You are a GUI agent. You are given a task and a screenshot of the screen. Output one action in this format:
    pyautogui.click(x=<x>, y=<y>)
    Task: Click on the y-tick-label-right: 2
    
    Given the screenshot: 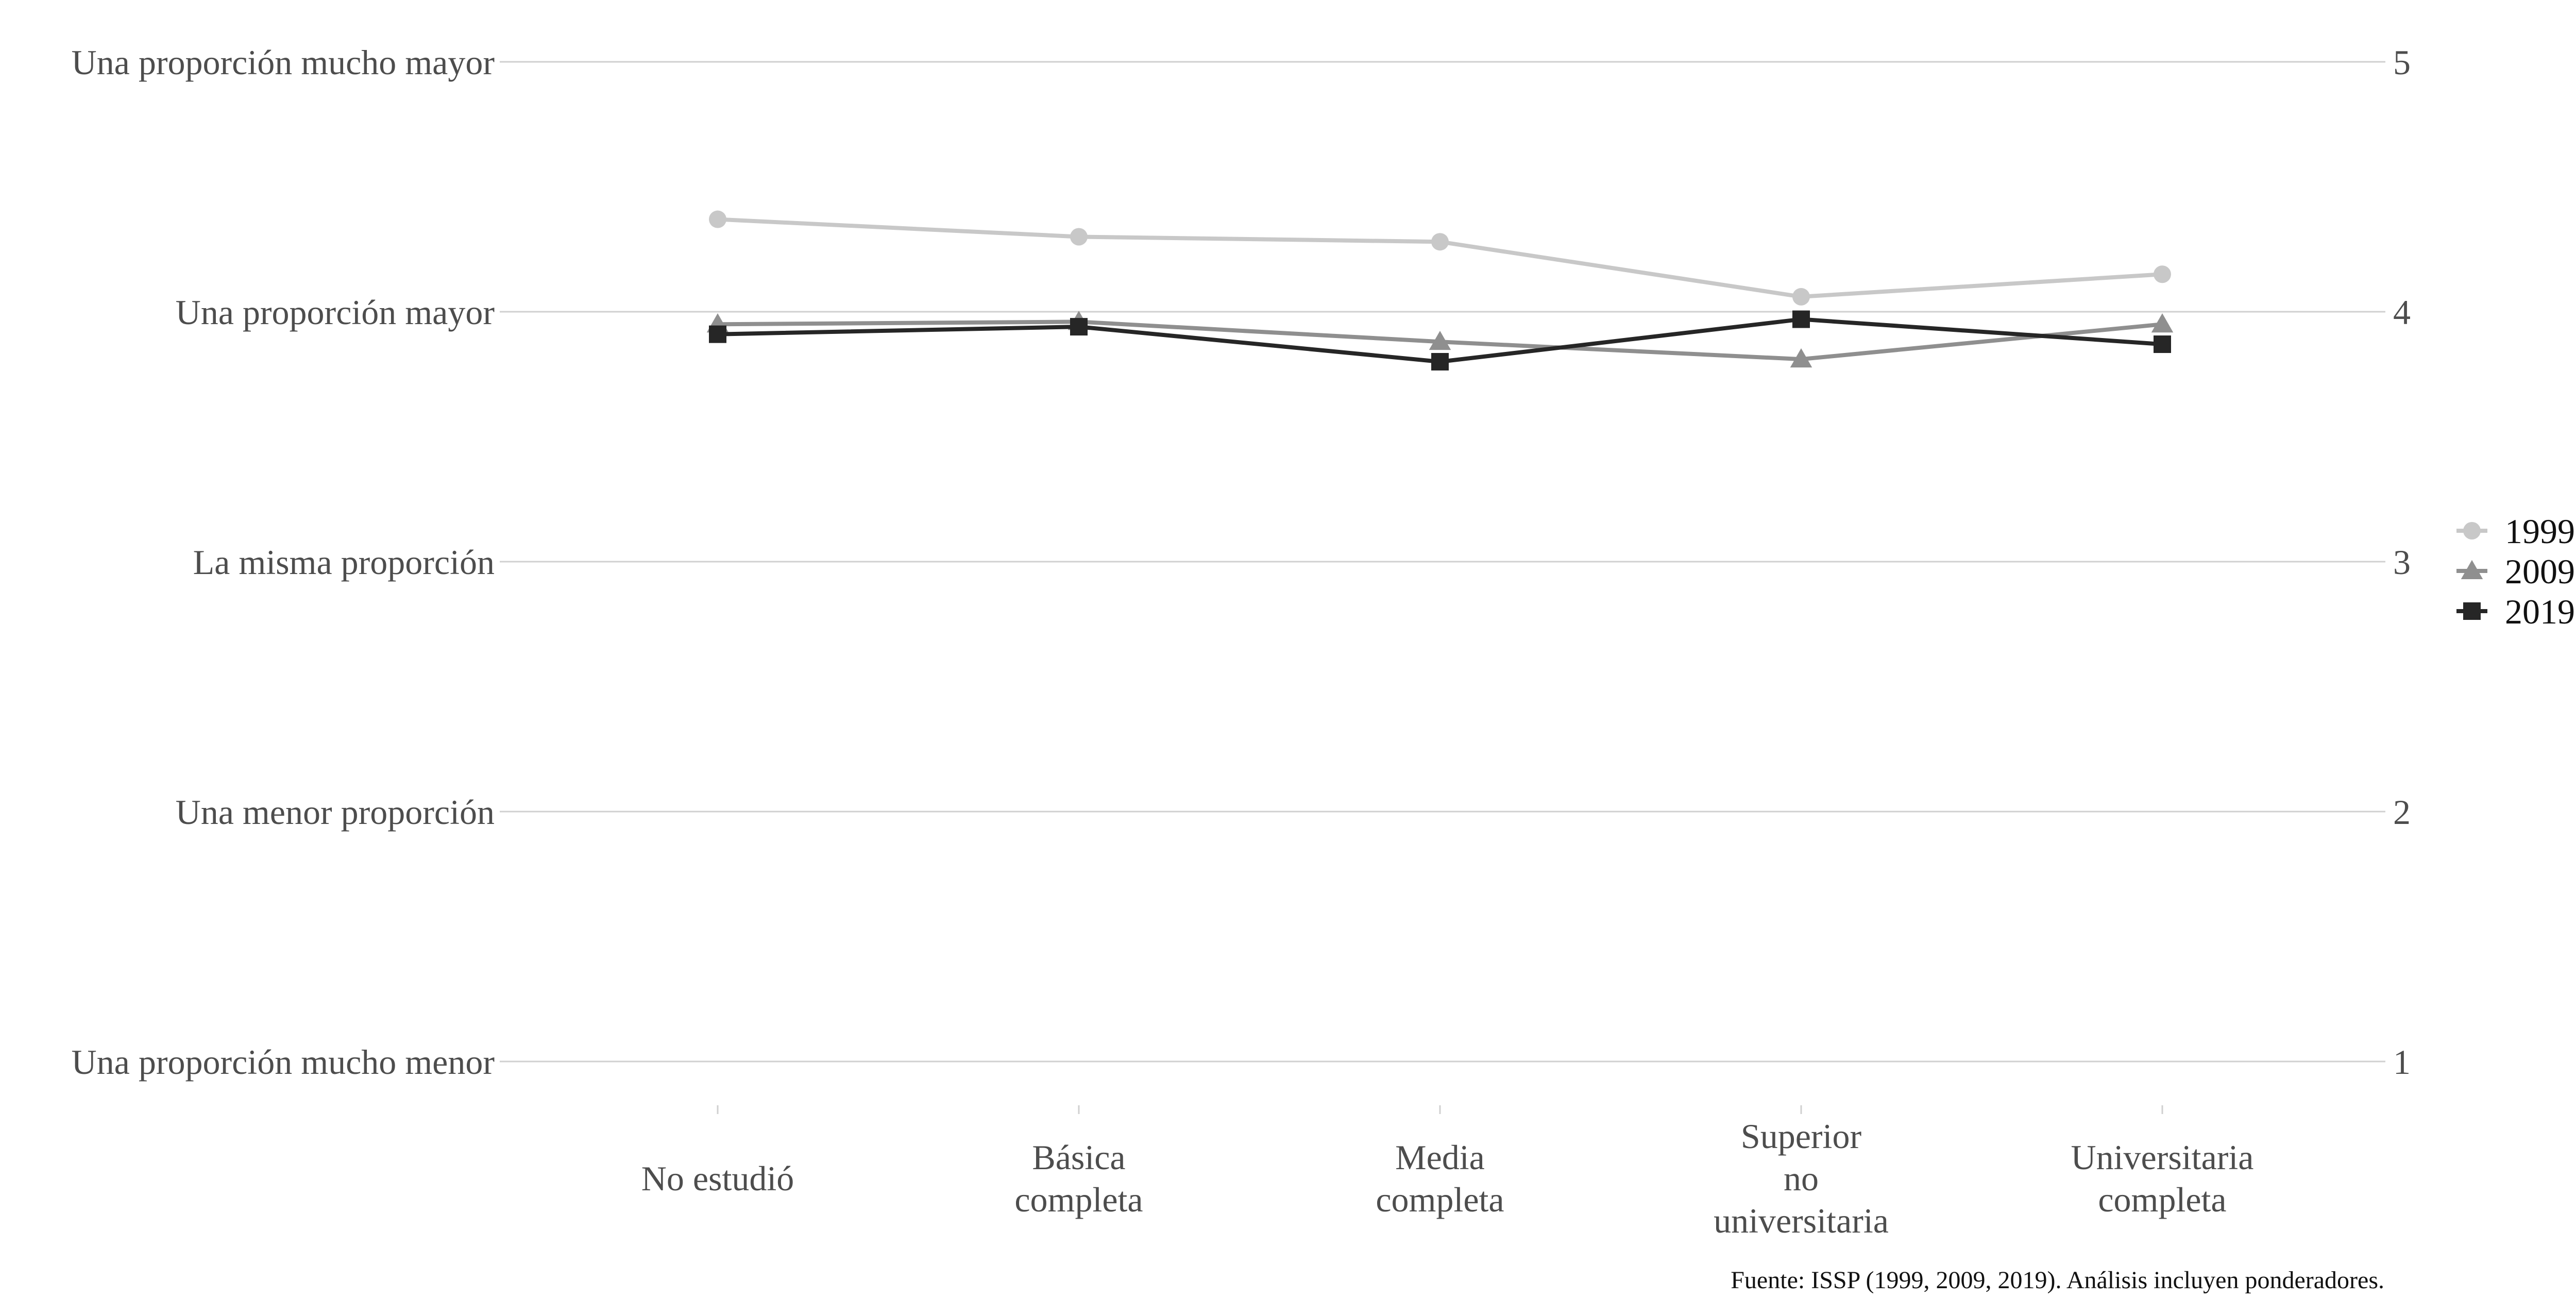 What is the action you would take?
    pyautogui.click(x=2402, y=812)
    